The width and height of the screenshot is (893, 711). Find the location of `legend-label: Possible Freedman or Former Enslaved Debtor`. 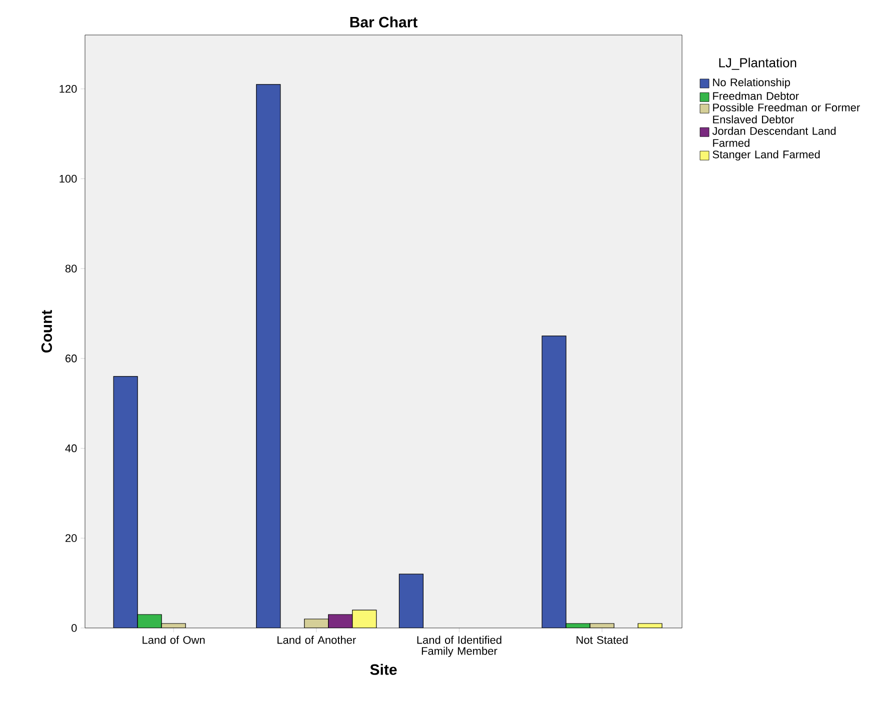

legend-label: Possible Freedman or Former Enslaved Debtor is located at coordinates (786, 113).